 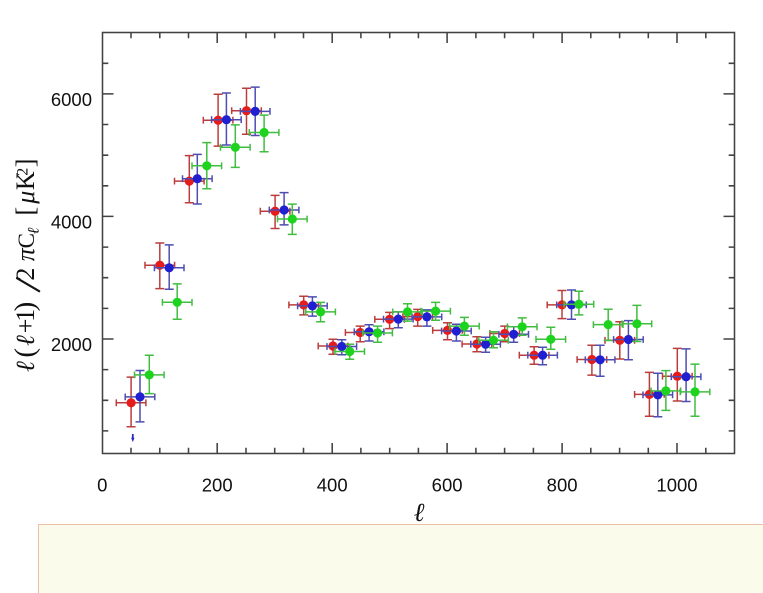 What do you see at coordinates (102, 485) in the screenshot?
I see `svg-text: 0` at bounding box center [102, 485].